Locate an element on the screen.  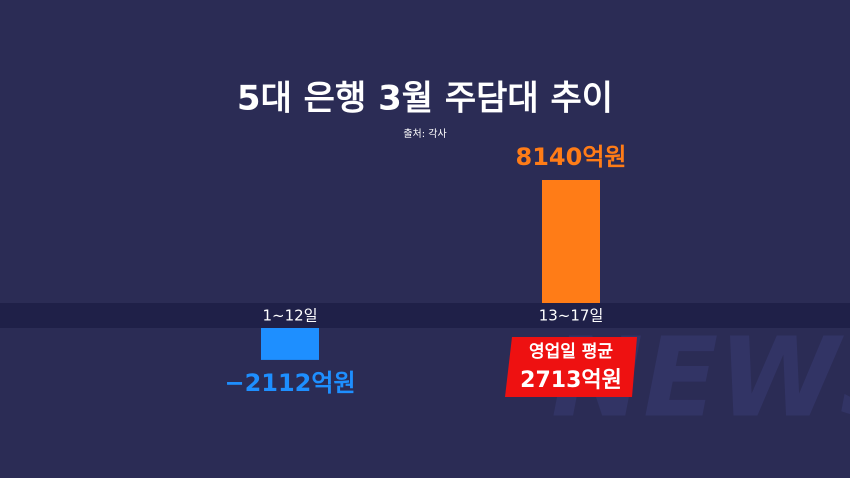
annotation-box is located at coordinates (571, 367).